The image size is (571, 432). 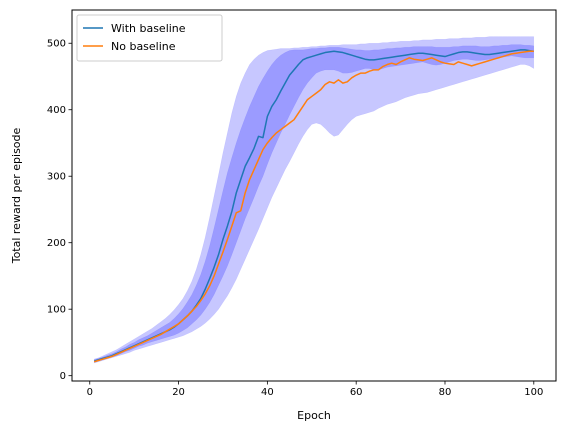 What do you see at coordinates (267, 392) in the screenshot?
I see `x-tick-label: 40` at bounding box center [267, 392].